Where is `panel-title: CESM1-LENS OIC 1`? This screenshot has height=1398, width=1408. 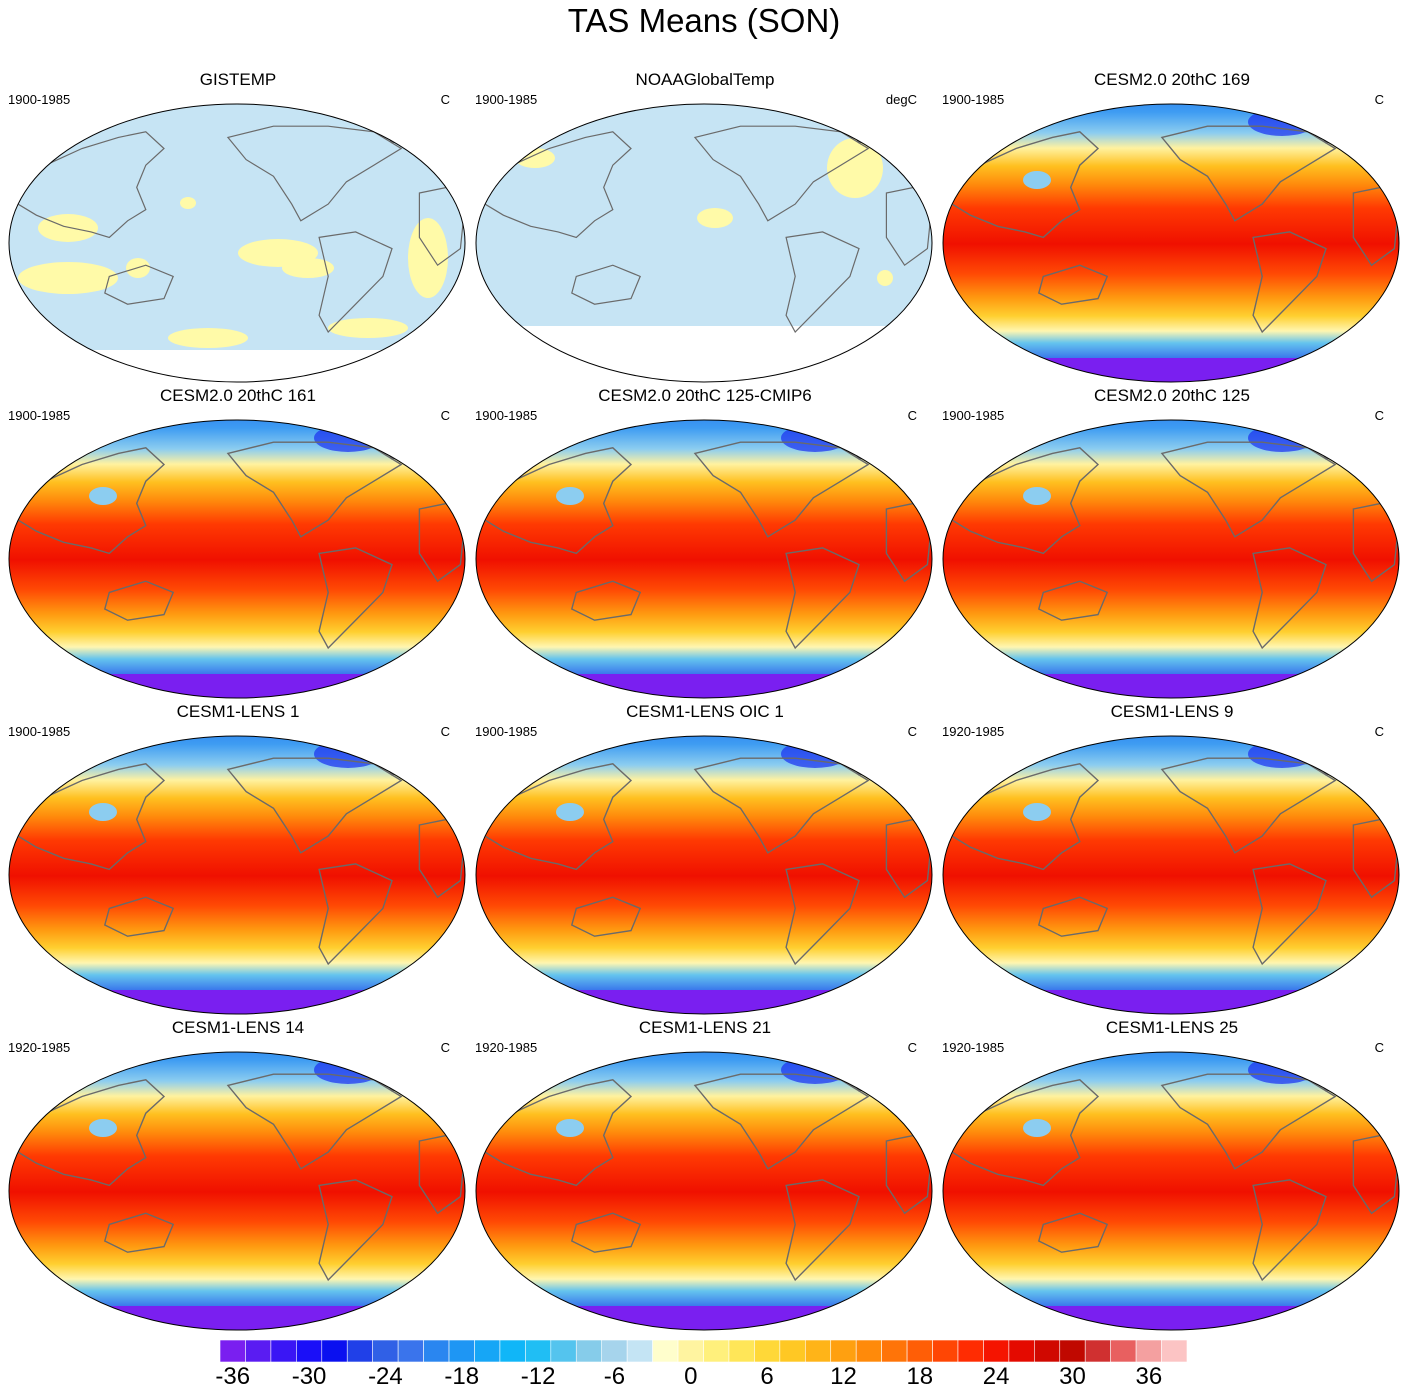 panel-title: CESM1-LENS OIC 1 is located at coordinates (705, 711).